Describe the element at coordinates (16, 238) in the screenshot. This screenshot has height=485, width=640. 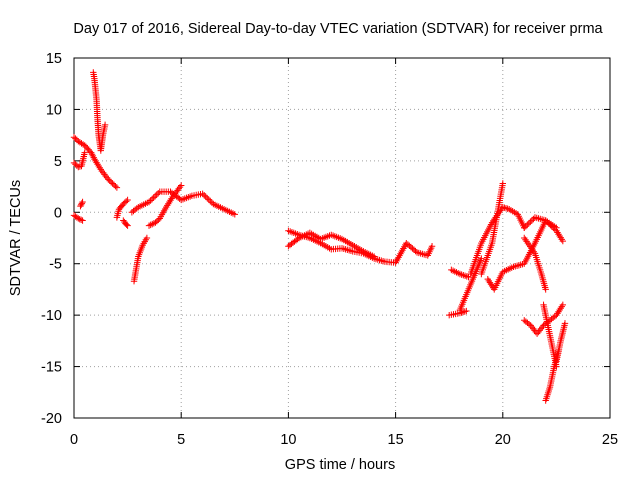
I see `y-axis-label: SDTVAR / TECUs` at that location.